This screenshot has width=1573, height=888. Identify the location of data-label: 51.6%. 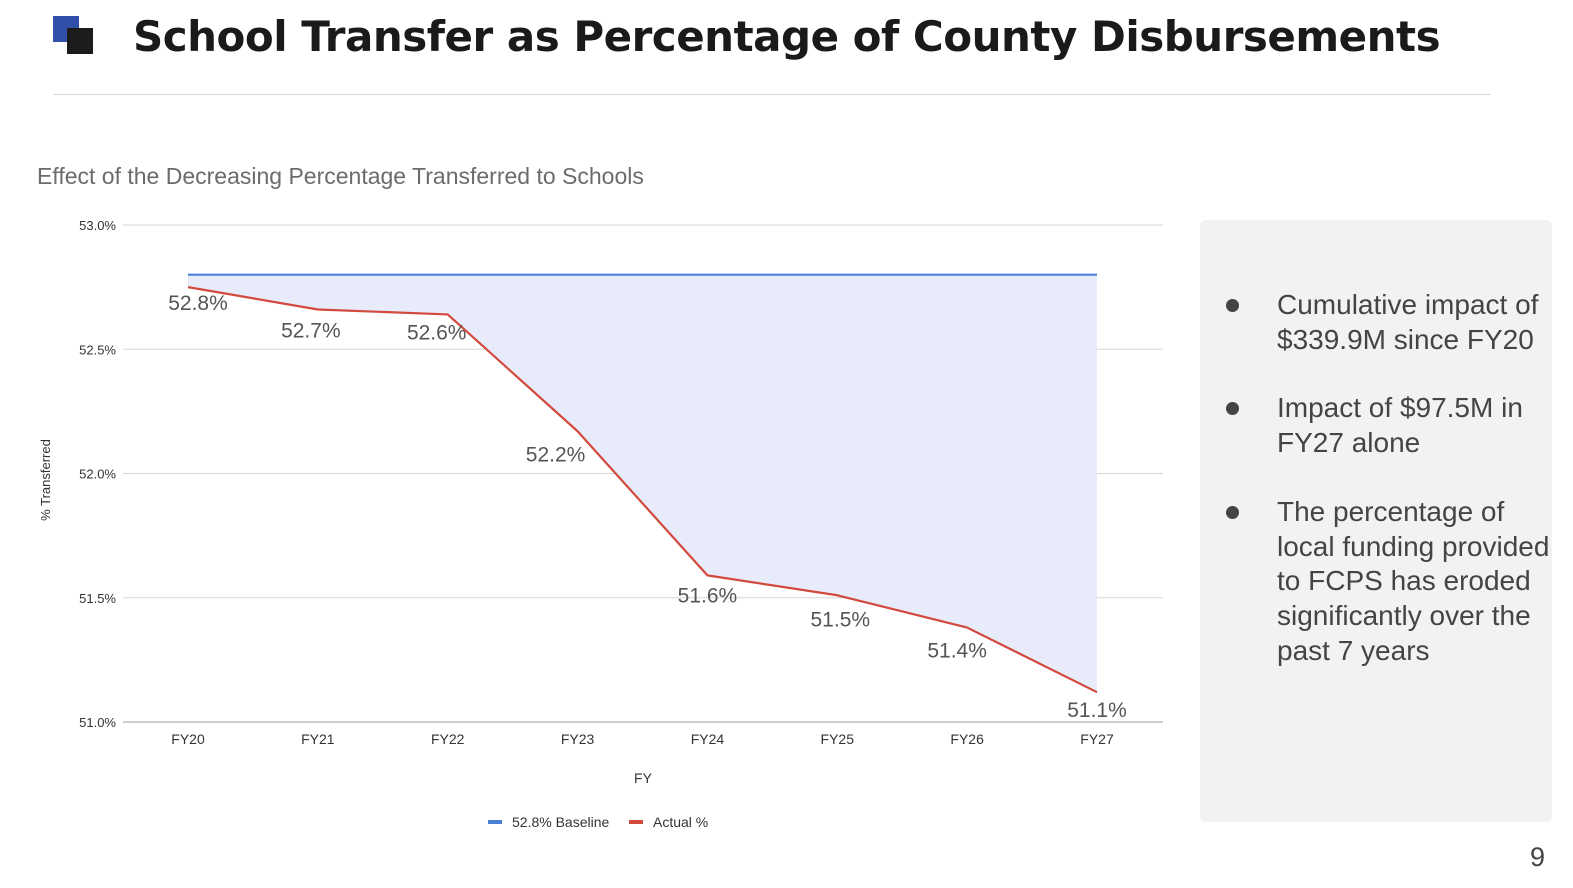
(708, 595).